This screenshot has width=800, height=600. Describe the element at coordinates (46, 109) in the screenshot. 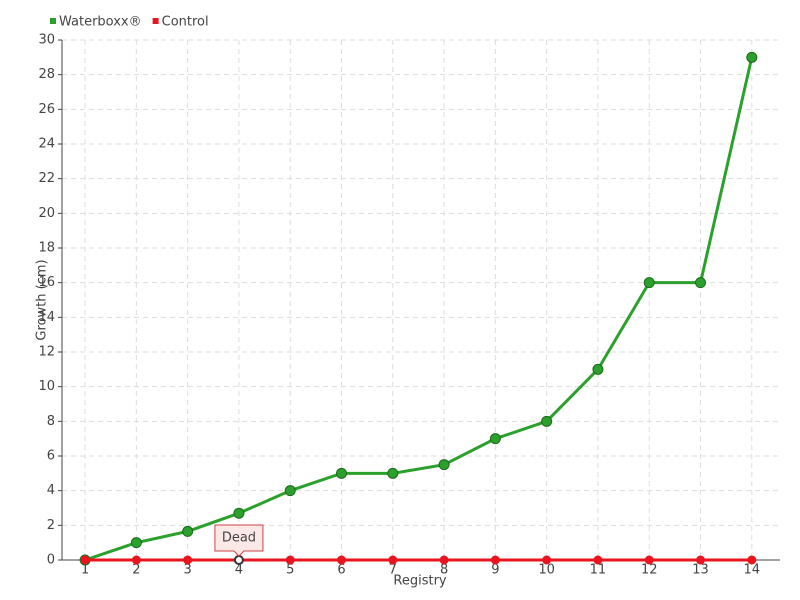

I see `y-tick-label: 26` at that location.